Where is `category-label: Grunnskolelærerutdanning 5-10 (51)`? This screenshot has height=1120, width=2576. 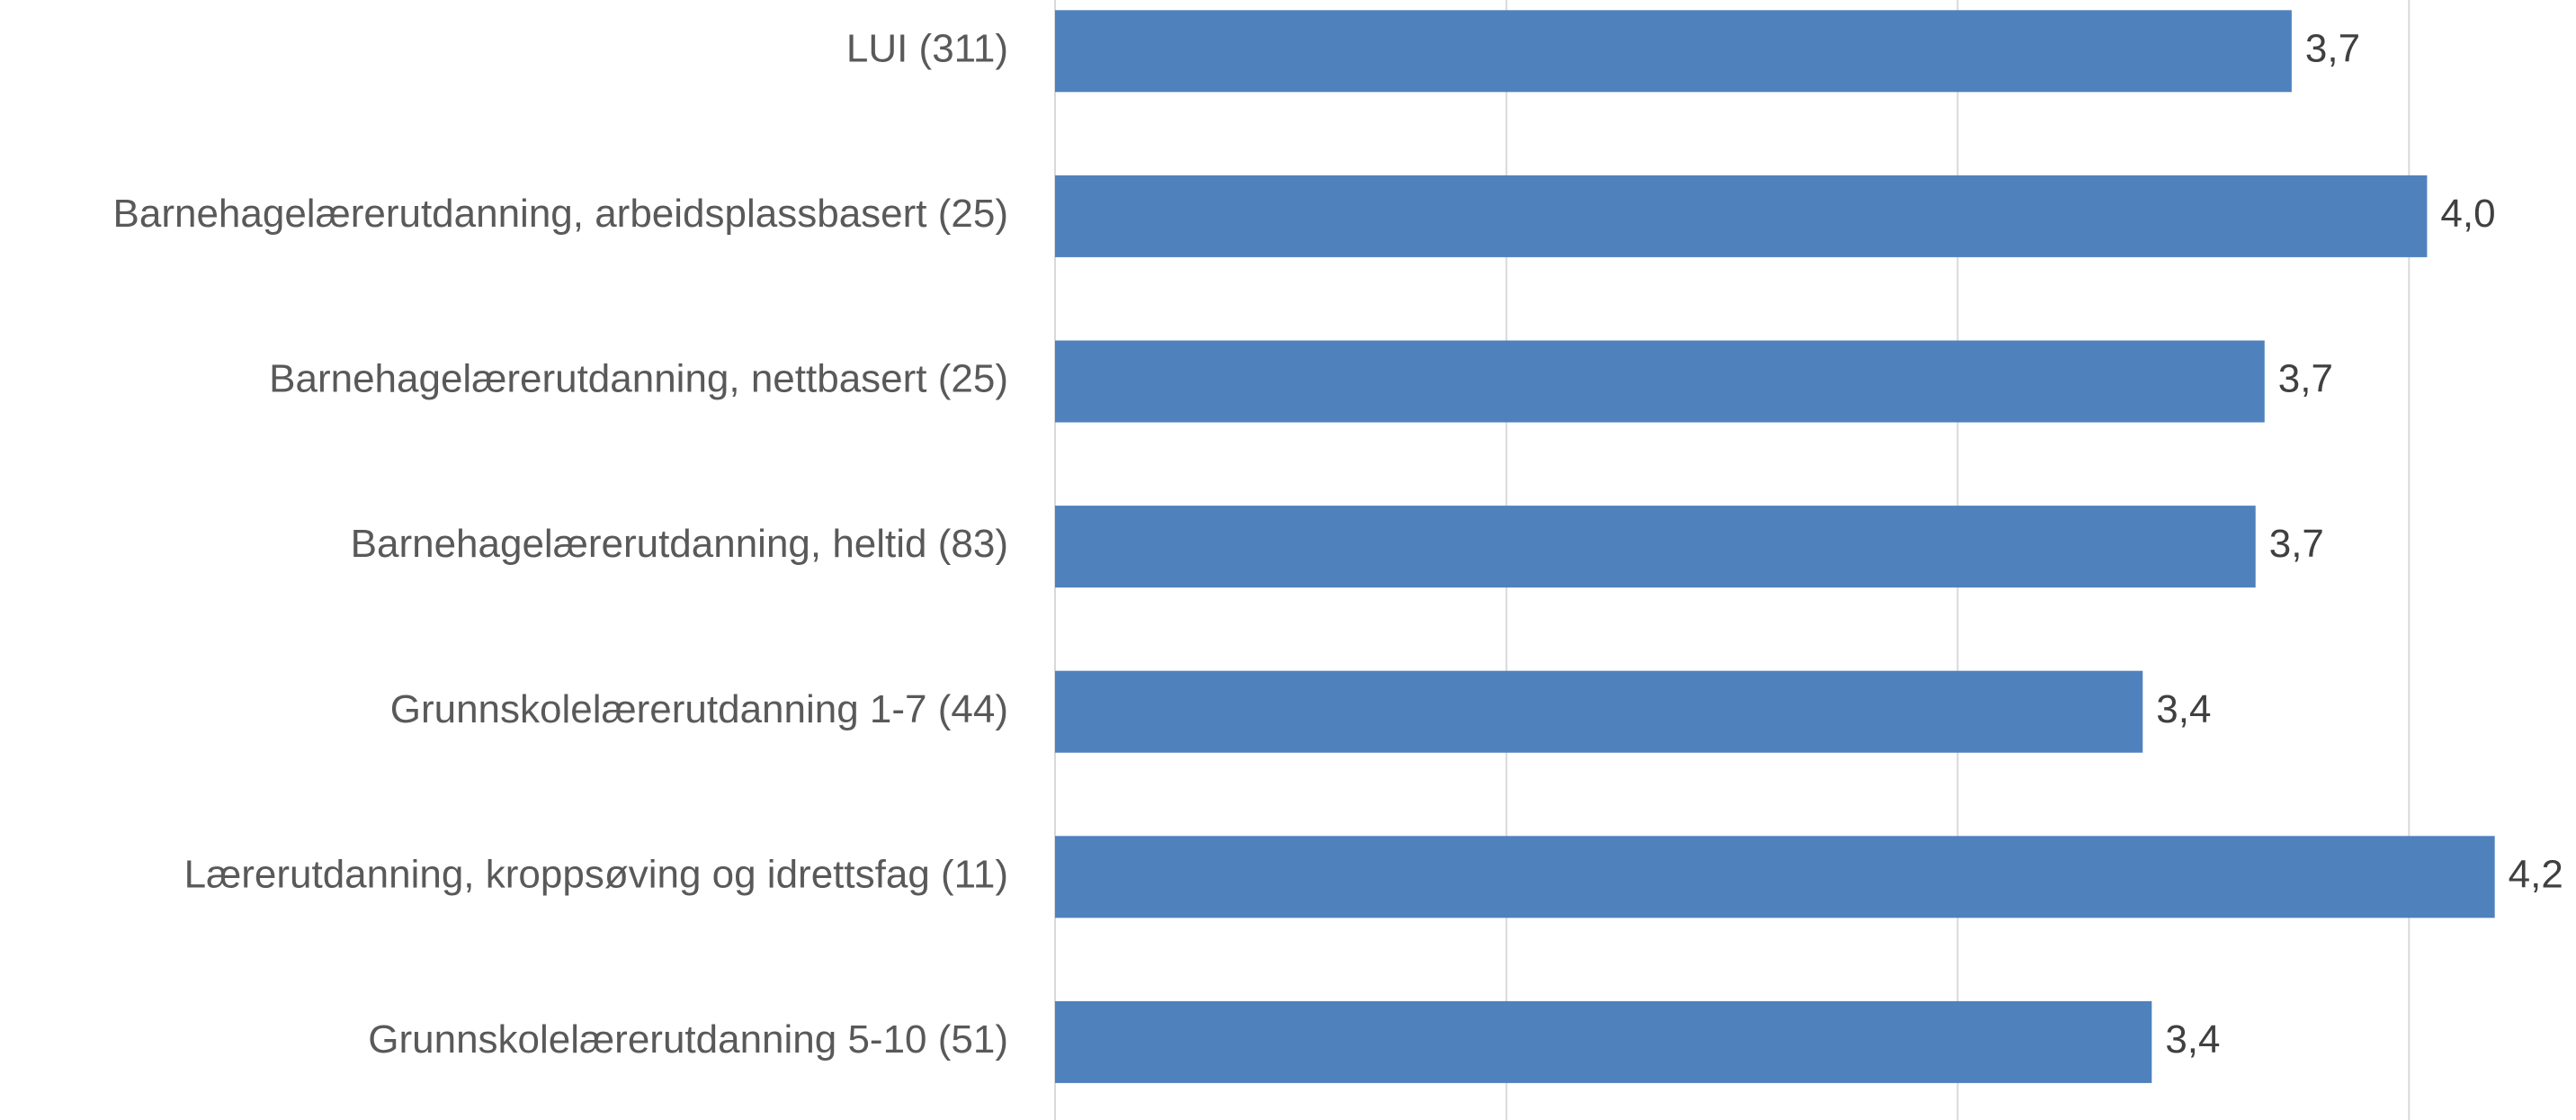
category-label: Grunnskolelærerutdanning 5-10 (51) is located at coordinates (688, 1039).